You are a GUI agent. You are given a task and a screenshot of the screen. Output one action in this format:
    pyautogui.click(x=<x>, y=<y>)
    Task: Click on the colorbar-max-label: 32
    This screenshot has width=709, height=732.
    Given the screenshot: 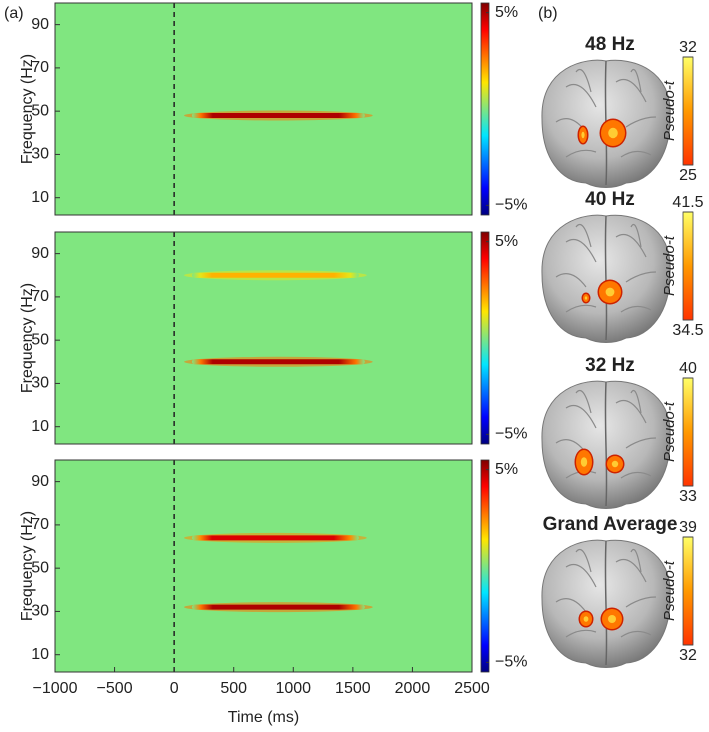 What is the action you would take?
    pyautogui.click(x=688, y=47)
    